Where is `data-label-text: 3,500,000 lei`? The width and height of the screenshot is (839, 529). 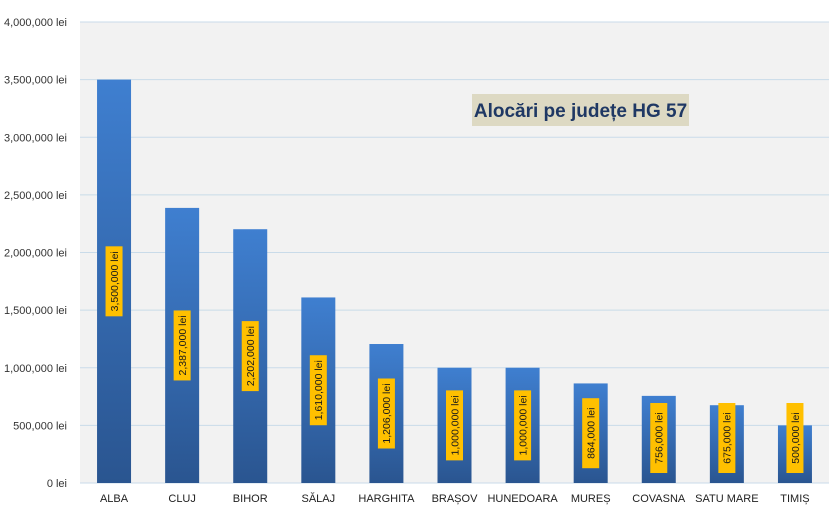 data-label-text: 3,500,000 lei is located at coordinates (115, 281).